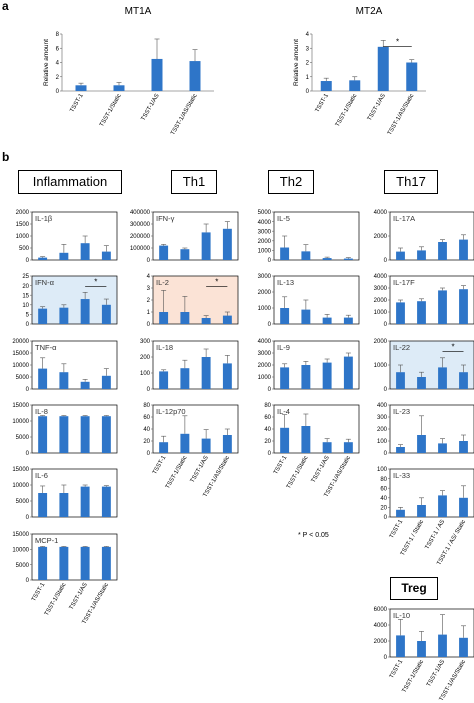 This screenshot has width=474, height=703. Describe the element at coordinates (414, 588) in the screenshot. I see `header-treg: Treg` at that location.